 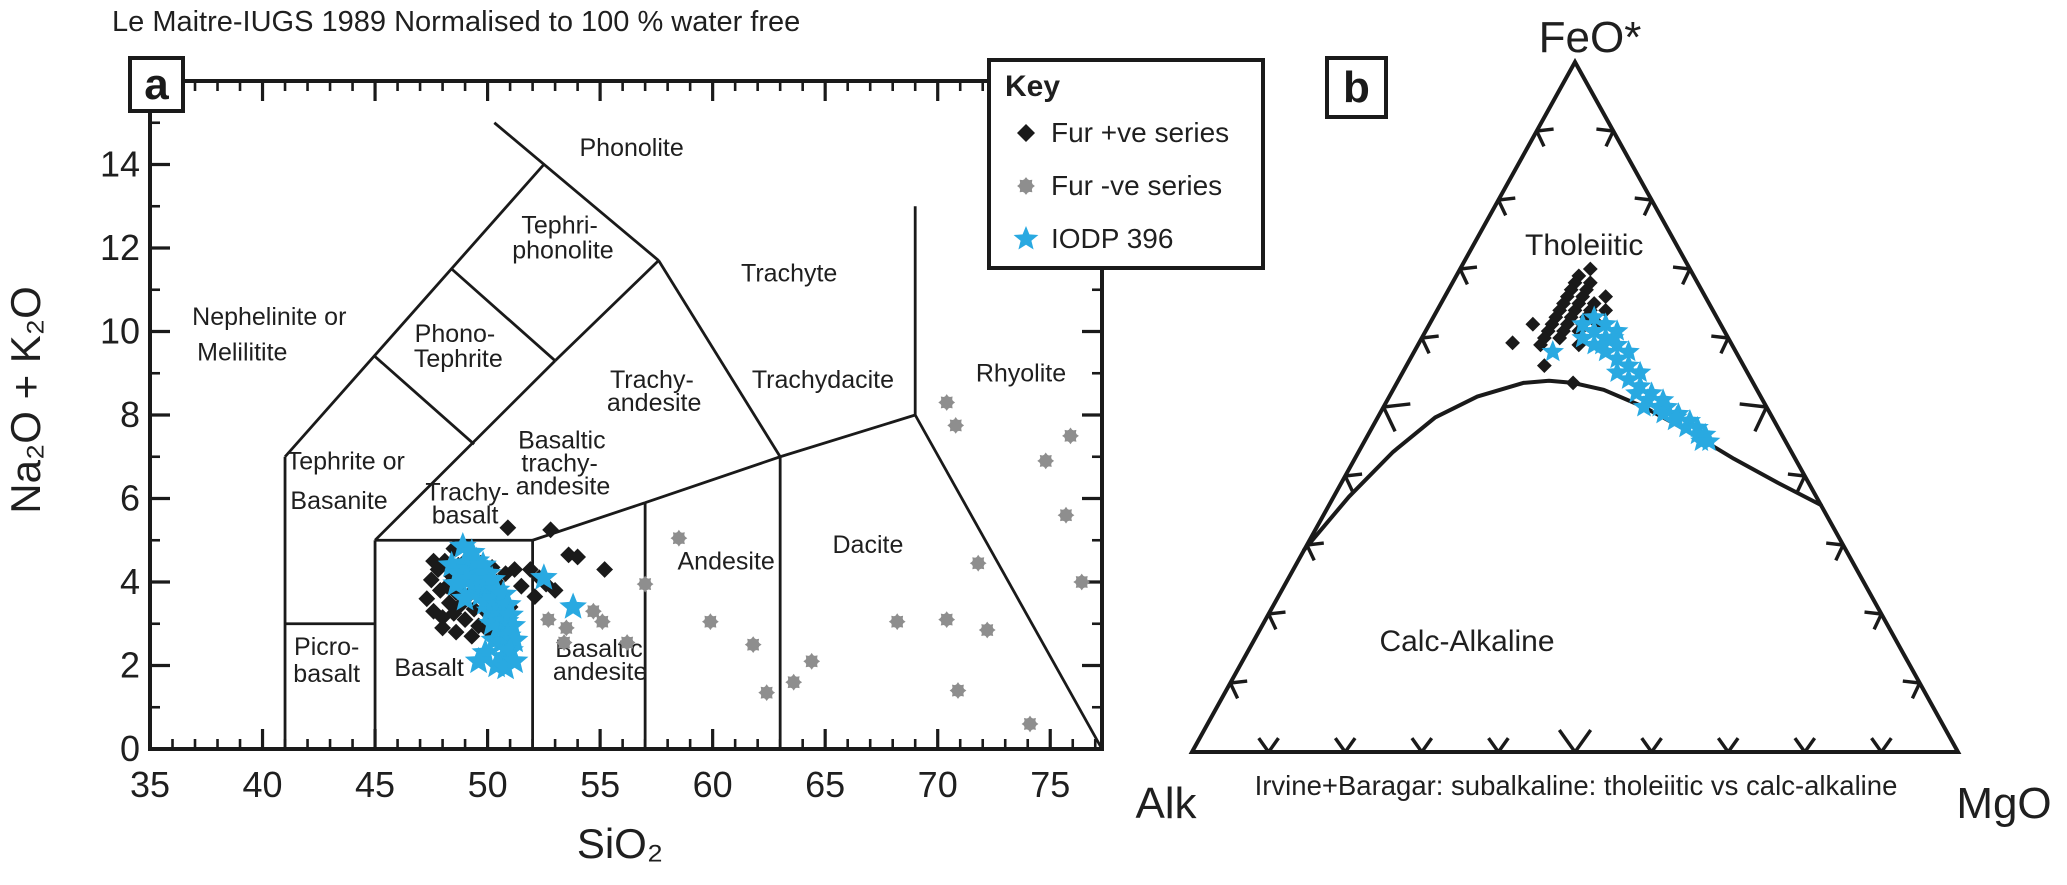 What do you see at coordinates (130, 748) in the screenshot?
I see `tas-y-tick-label: 0` at bounding box center [130, 748].